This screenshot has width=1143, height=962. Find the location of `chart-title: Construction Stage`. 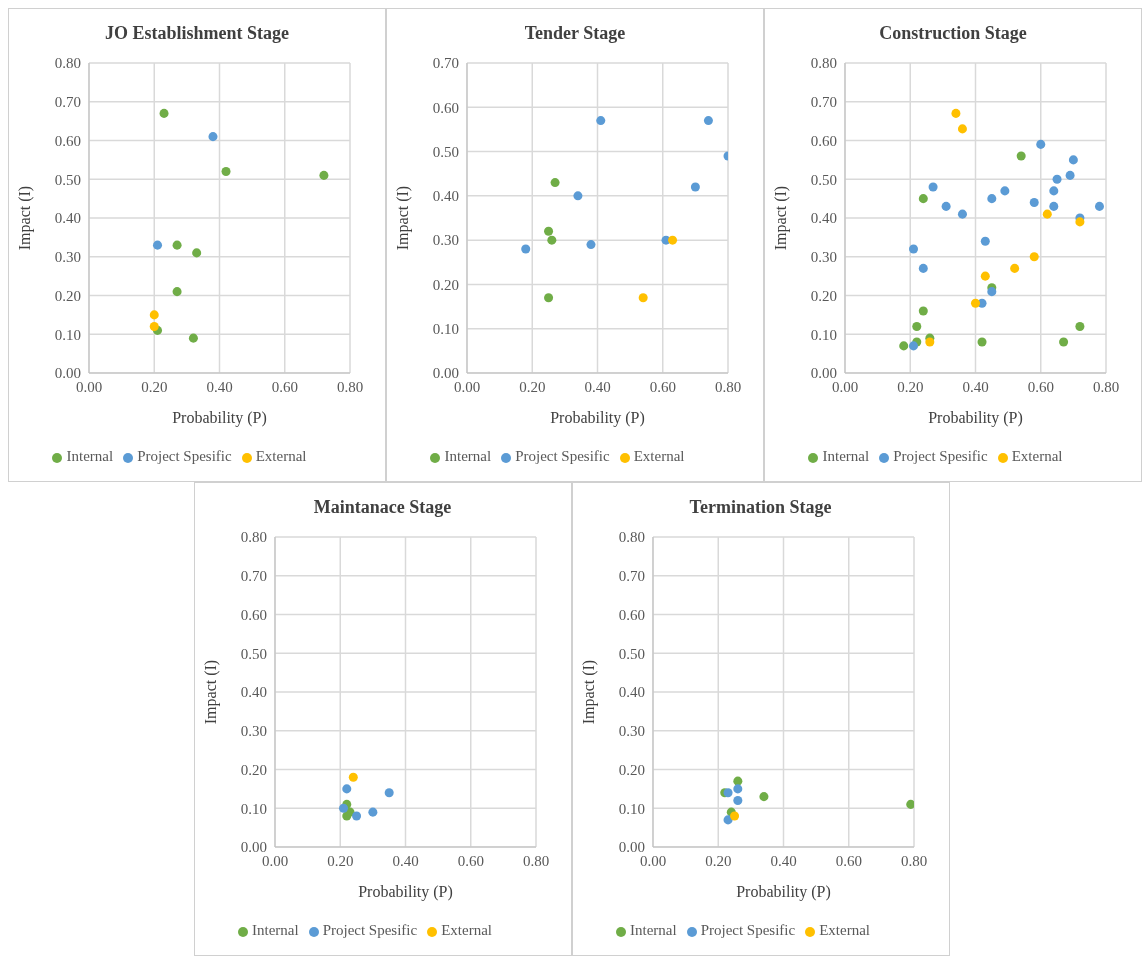

chart-title: Construction Stage is located at coordinates (953, 33).